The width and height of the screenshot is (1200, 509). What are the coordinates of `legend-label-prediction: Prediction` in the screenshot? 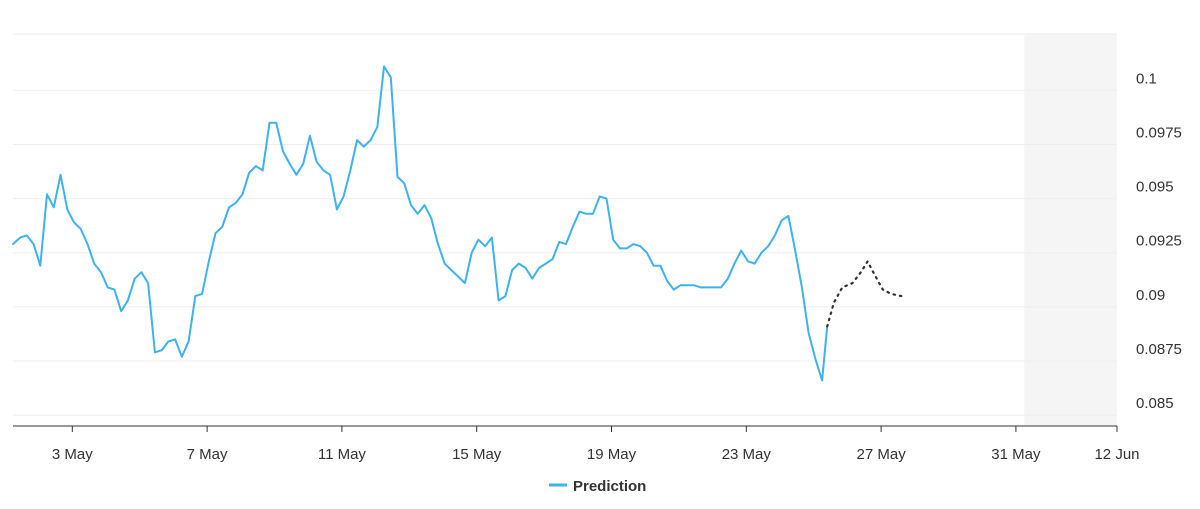 It's located at (609, 486).